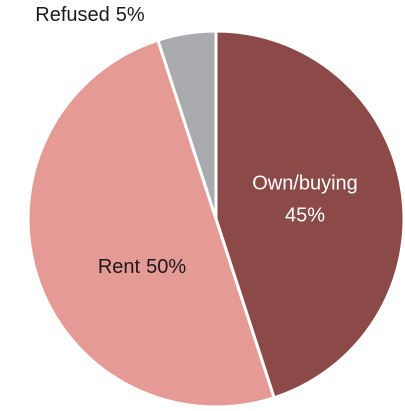 Image resolution: width=405 pixels, height=411 pixels. I want to click on slice-value-label: 45%, so click(305, 215).